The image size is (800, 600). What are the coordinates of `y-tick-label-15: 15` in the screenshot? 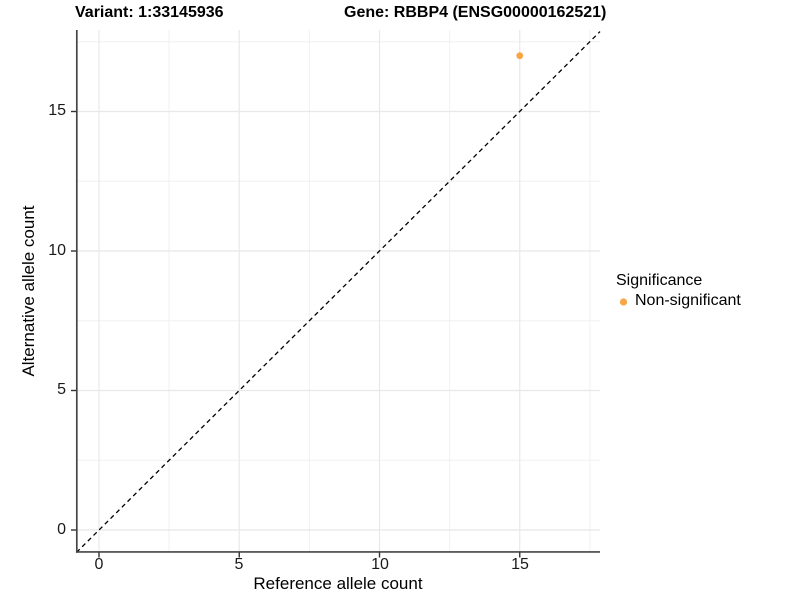 It's located at (57, 110).